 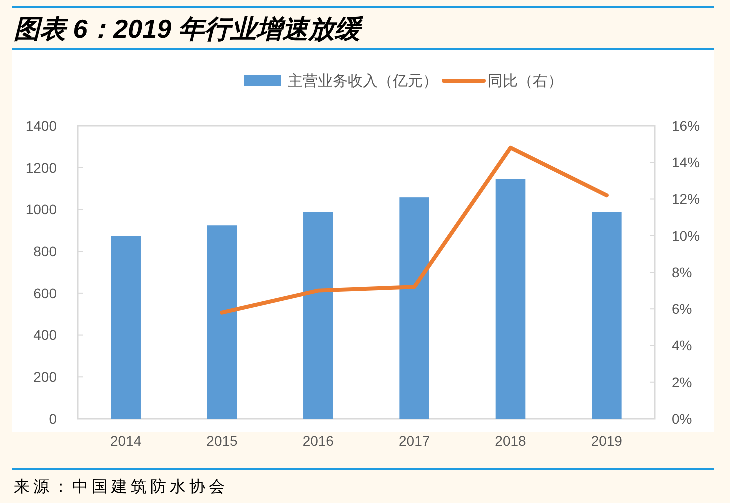 What do you see at coordinates (363, 81) in the screenshot?
I see `legend-label: 主营业务收入（亿元）` at bounding box center [363, 81].